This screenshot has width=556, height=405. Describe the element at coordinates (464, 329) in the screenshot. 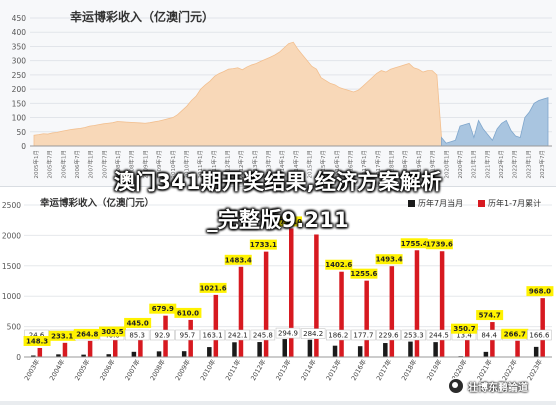

I see `data-label-ytd: 350.7` at that location.